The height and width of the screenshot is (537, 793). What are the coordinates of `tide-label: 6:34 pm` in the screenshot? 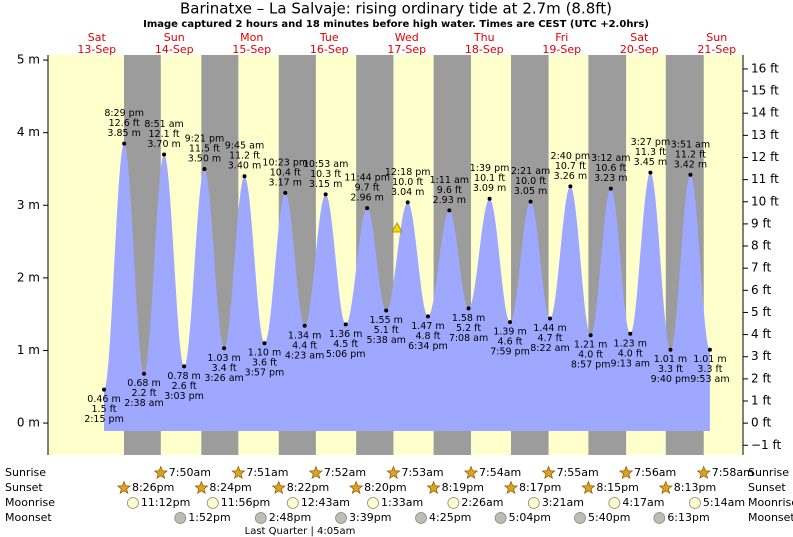 It's located at (428, 346).